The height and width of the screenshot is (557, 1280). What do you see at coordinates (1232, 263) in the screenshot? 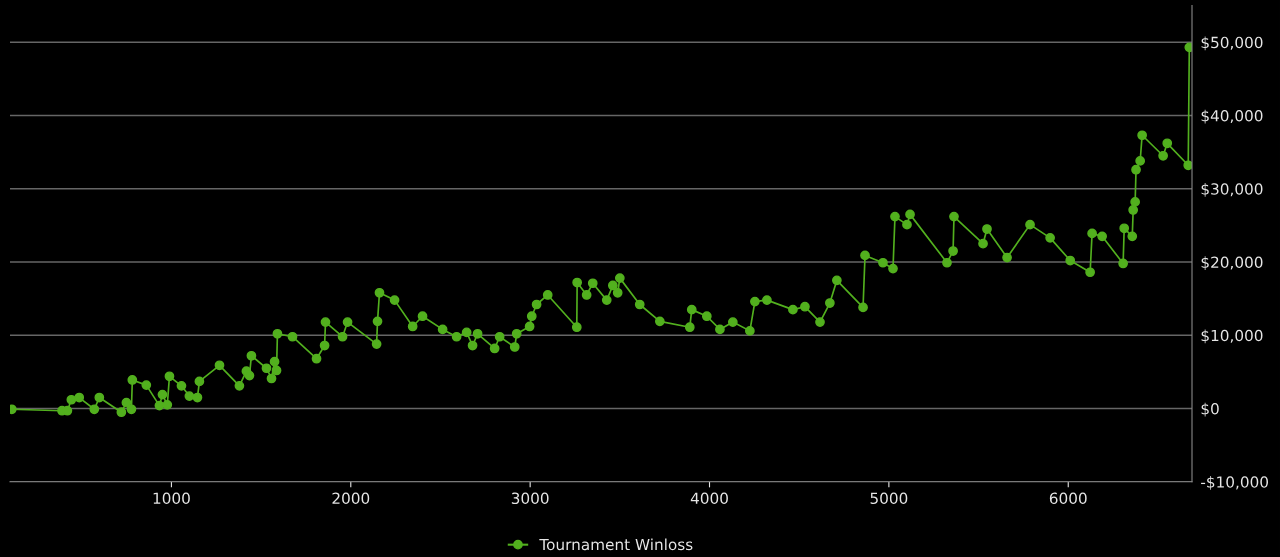
I see `y-tick-label: $20,000` at bounding box center [1232, 263].